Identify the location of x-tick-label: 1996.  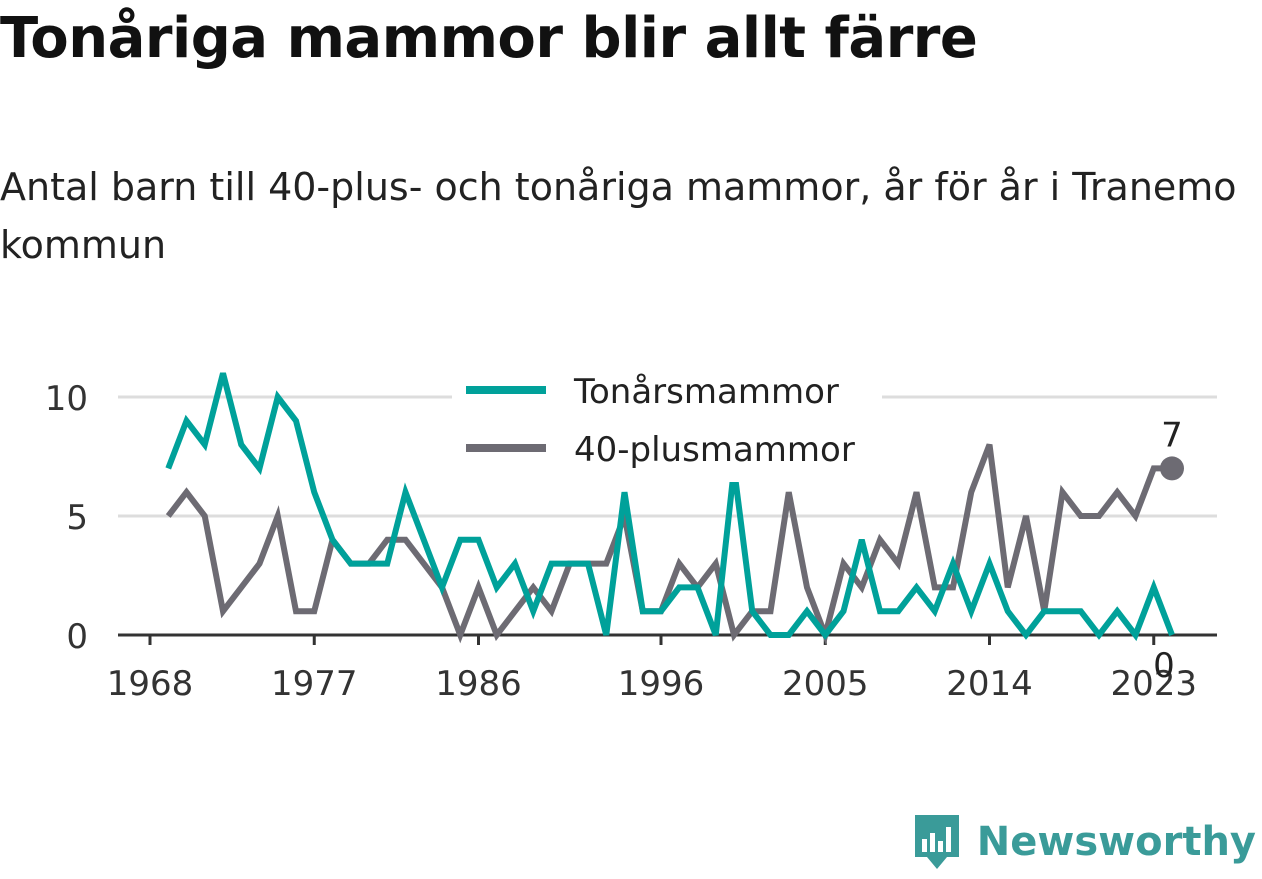
(661, 684).